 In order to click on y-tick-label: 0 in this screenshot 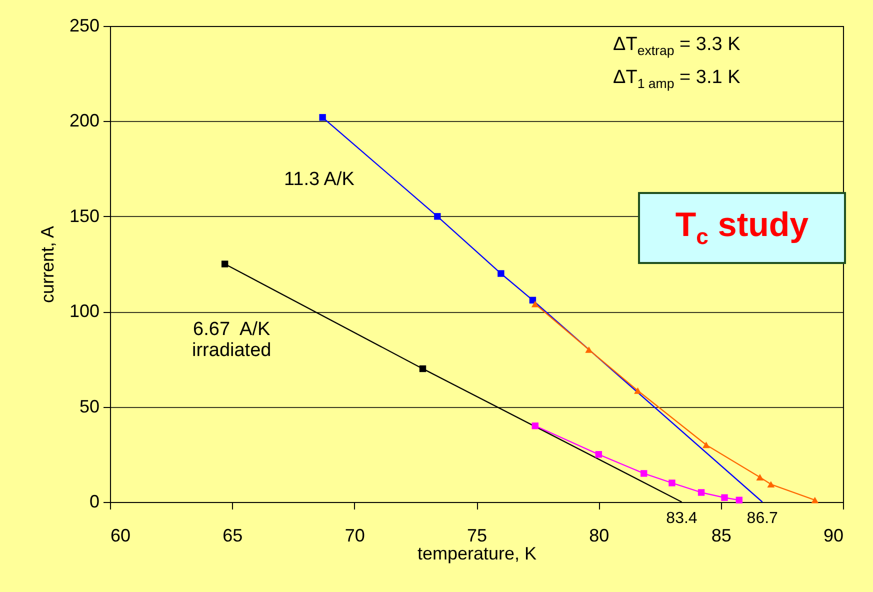, I will do `click(94, 502)`.